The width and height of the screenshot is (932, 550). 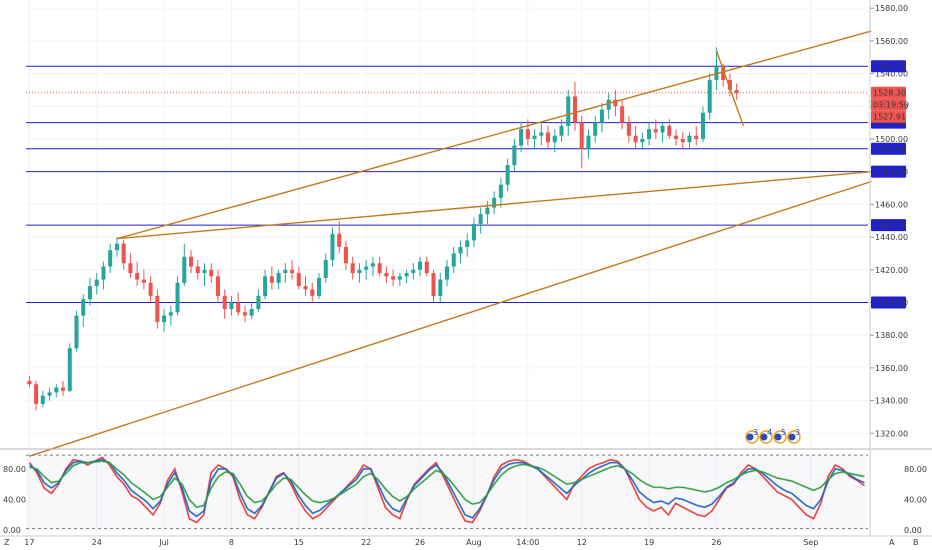 What do you see at coordinates (889, 117) in the screenshot?
I see `secondary-price-tag-text: 1527.91` at bounding box center [889, 117].